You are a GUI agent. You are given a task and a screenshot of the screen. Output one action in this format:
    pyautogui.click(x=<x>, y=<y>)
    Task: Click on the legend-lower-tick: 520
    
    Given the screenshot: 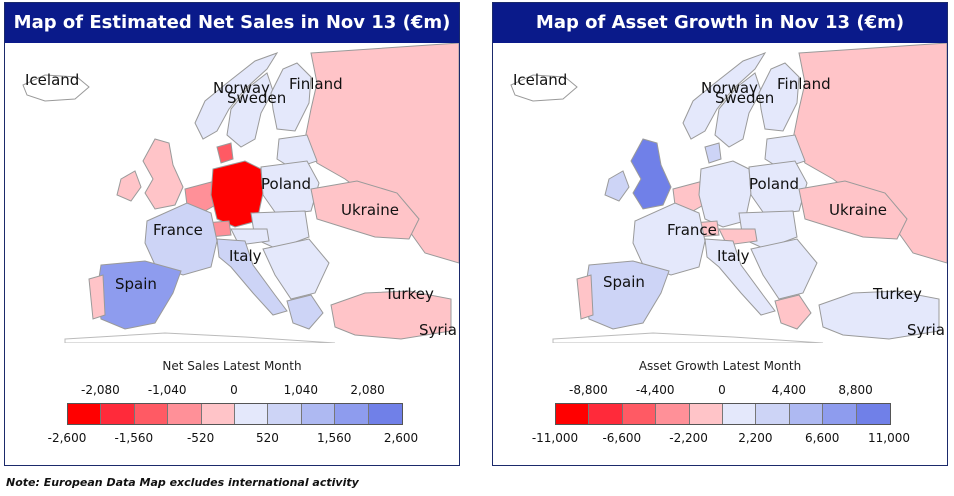 What is the action you would take?
    pyautogui.click(x=267, y=438)
    